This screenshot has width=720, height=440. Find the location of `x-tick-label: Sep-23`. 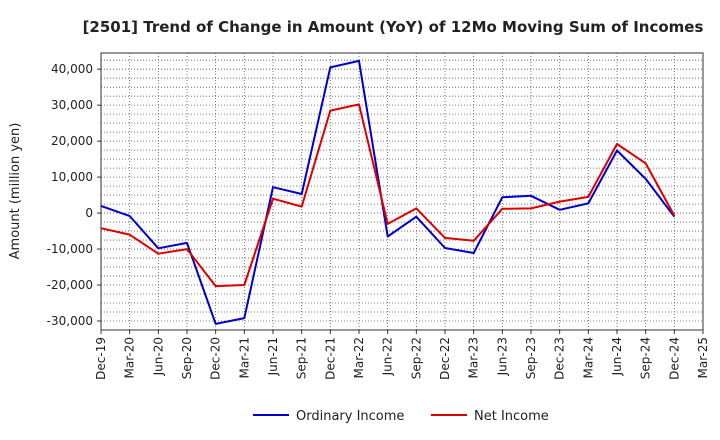

x-tick-label: Sep-23 is located at coordinates (531, 358).